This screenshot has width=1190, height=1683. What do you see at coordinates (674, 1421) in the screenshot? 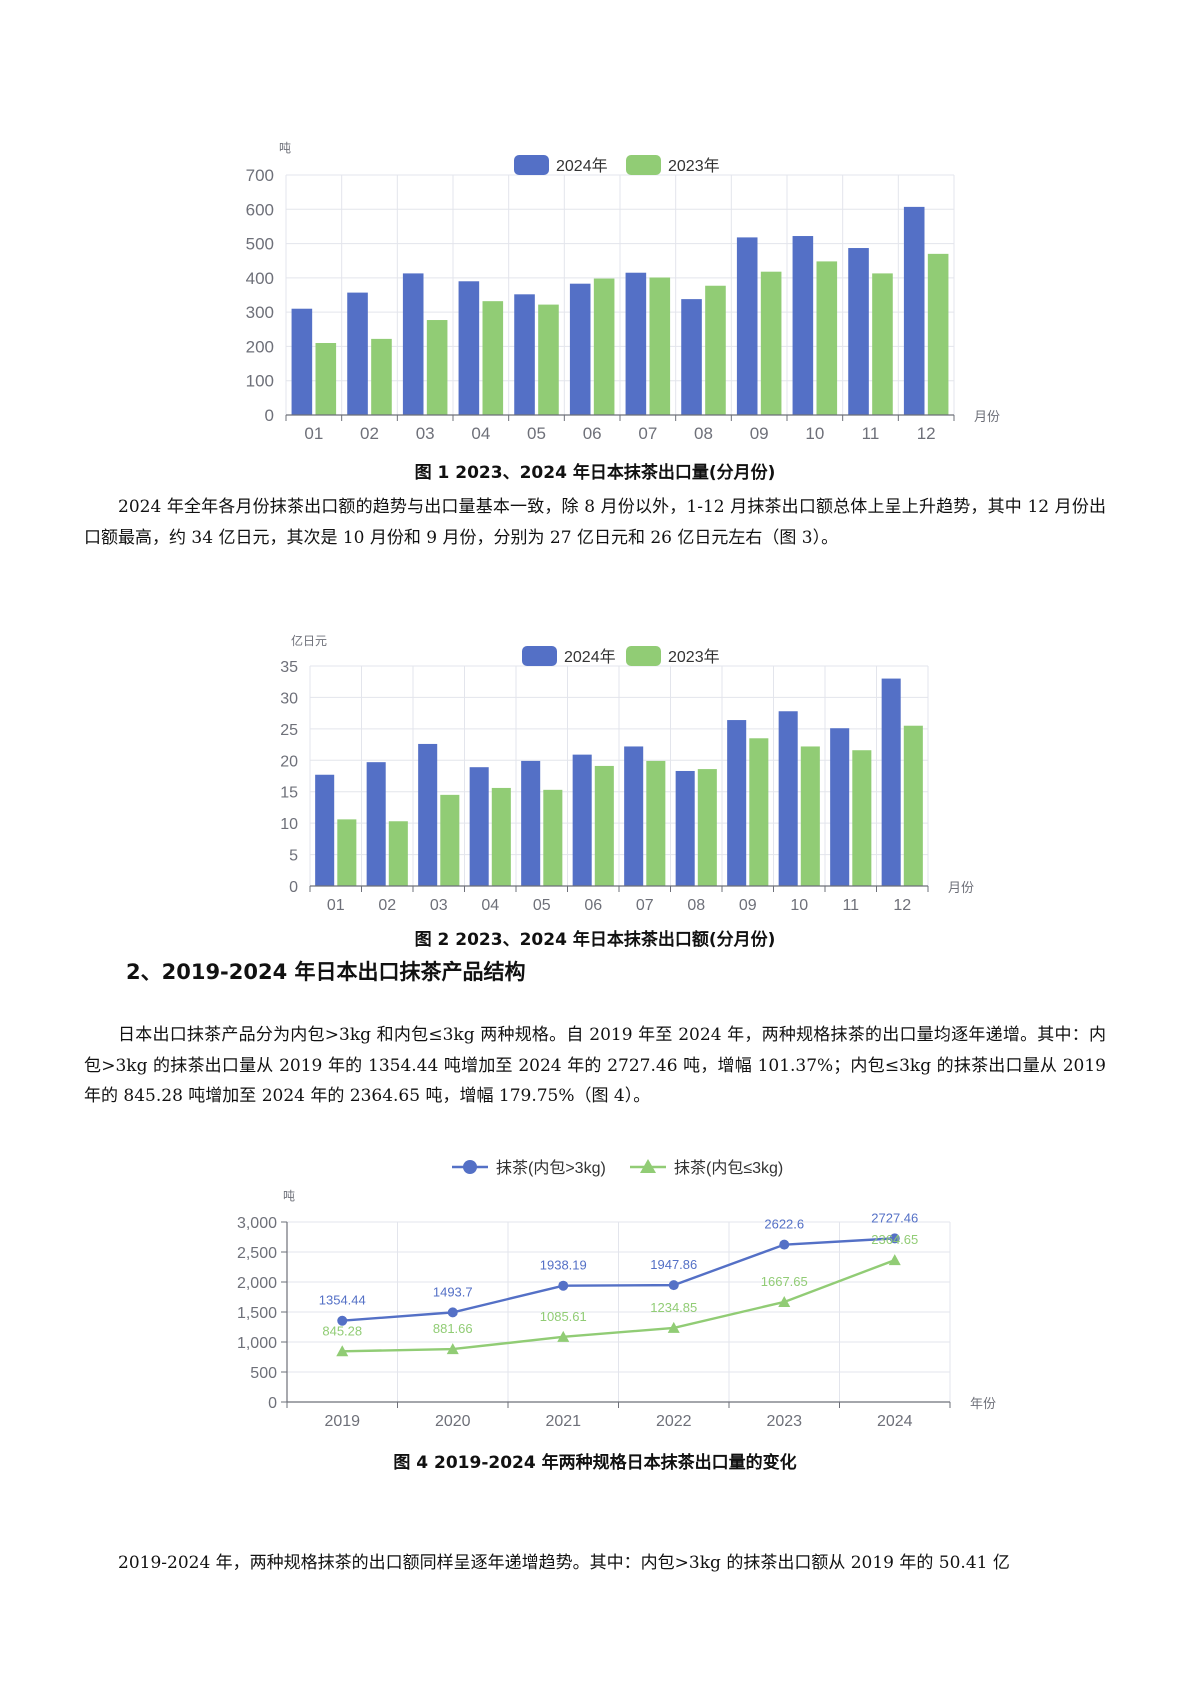
I see `x-tick-label: 2022` at bounding box center [674, 1421].